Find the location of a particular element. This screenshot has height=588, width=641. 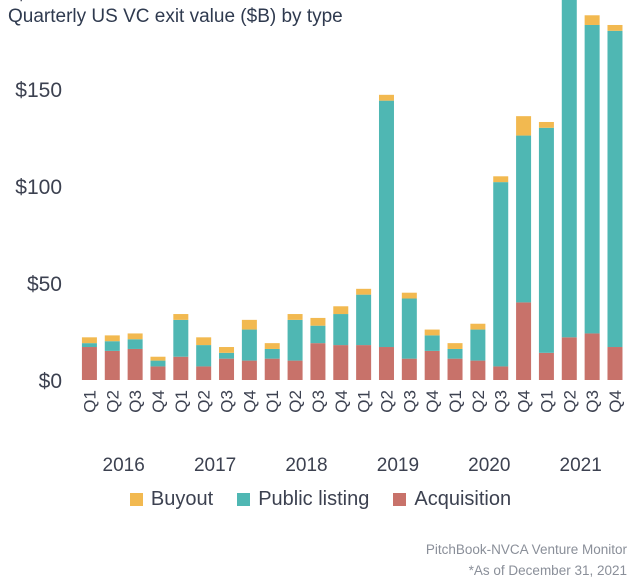

public-listing-swatch is located at coordinates (244, 499).